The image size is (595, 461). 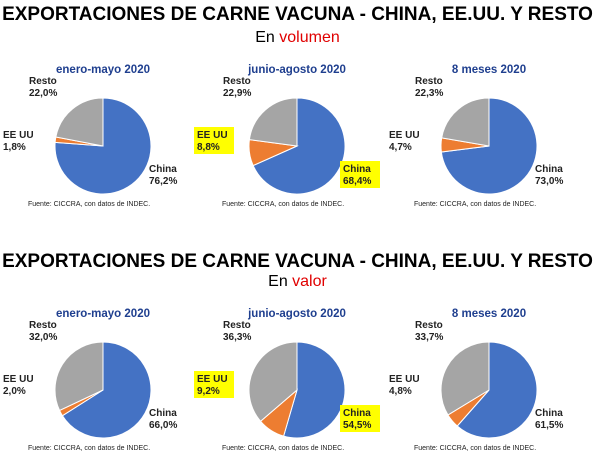 What do you see at coordinates (429, 337) in the screenshot?
I see `slice-value-label: 33,7%` at bounding box center [429, 337].